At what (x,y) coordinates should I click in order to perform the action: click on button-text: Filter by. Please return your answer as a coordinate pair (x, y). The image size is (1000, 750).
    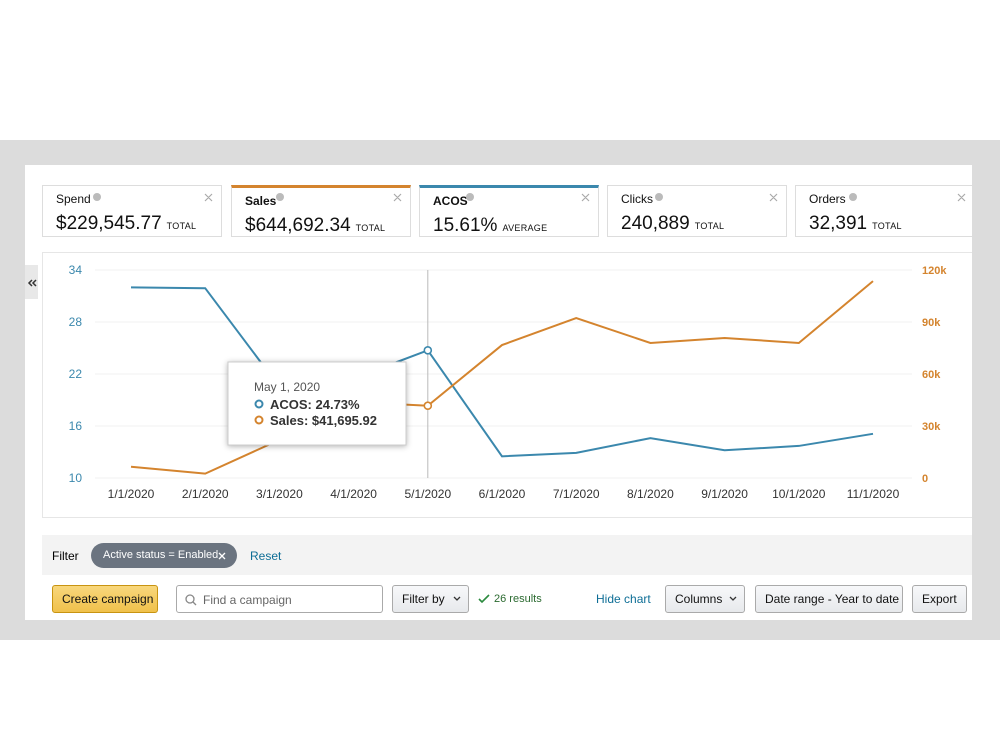
    Looking at the image, I should click on (423, 599).